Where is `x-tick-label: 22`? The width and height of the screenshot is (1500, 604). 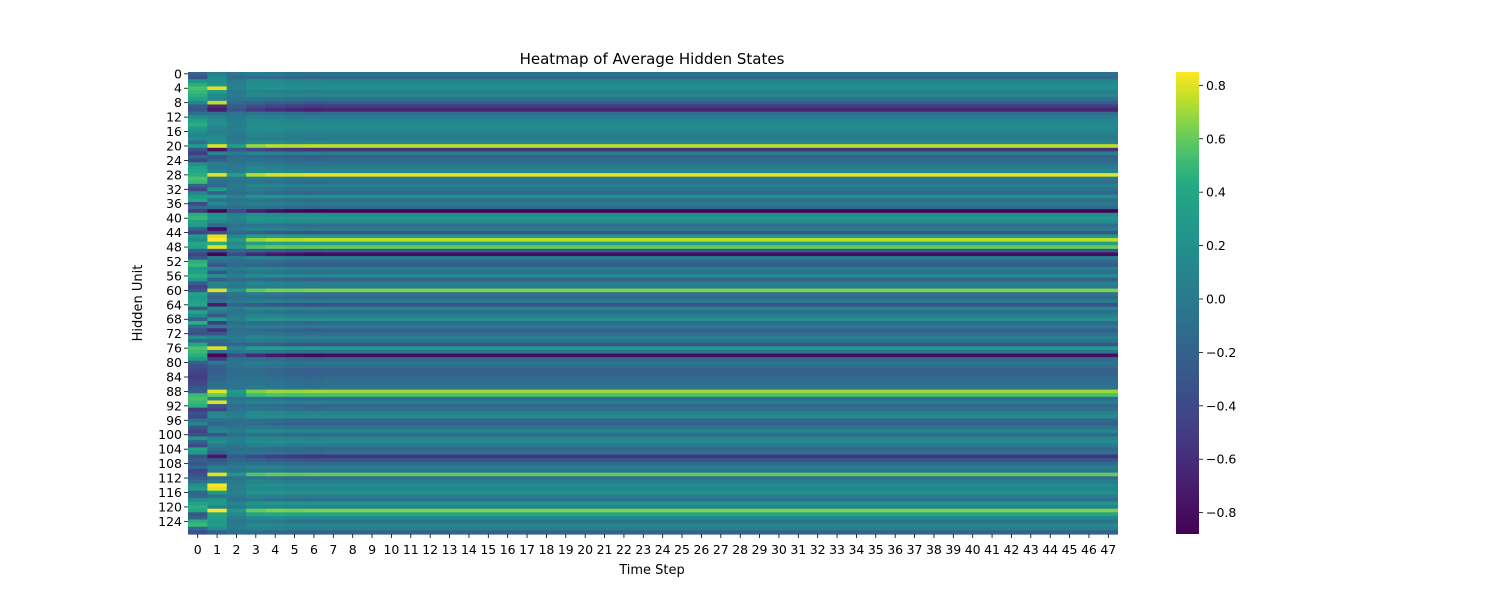
x-tick-label: 22 is located at coordinates (624, 549).